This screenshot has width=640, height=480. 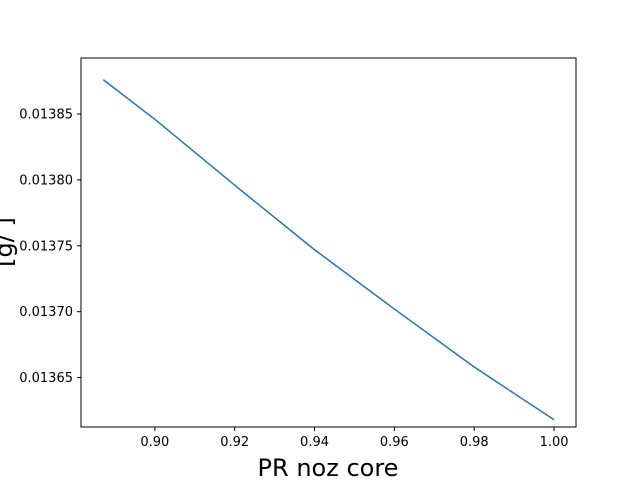 What do you see at coordinates (394, 442) in the screenshot?
I see `x-tick-label: 0.96` at bounding box center [394, 442].